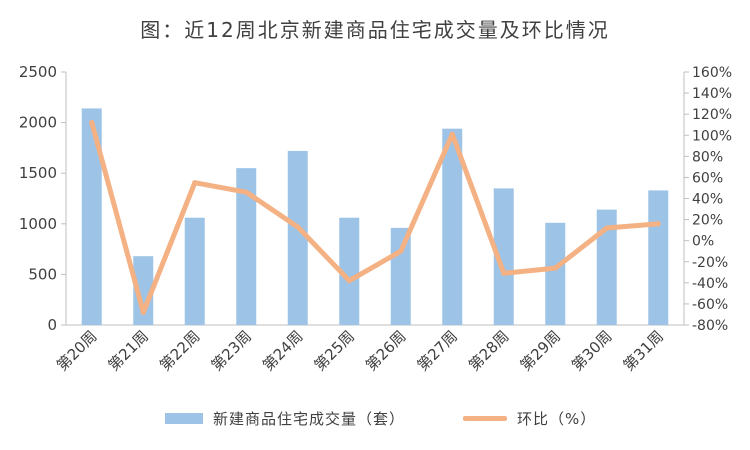 The height and width of the screenshot is (450, 750). Describe the element at coordinates (42, 274) in the screenshot. I see `left-tick-label: 500` at that location.